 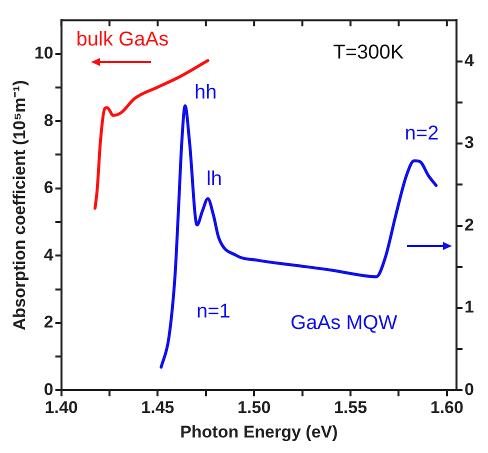 I want to click on x-tick-label: 1.40, so click(x=61, y=408).